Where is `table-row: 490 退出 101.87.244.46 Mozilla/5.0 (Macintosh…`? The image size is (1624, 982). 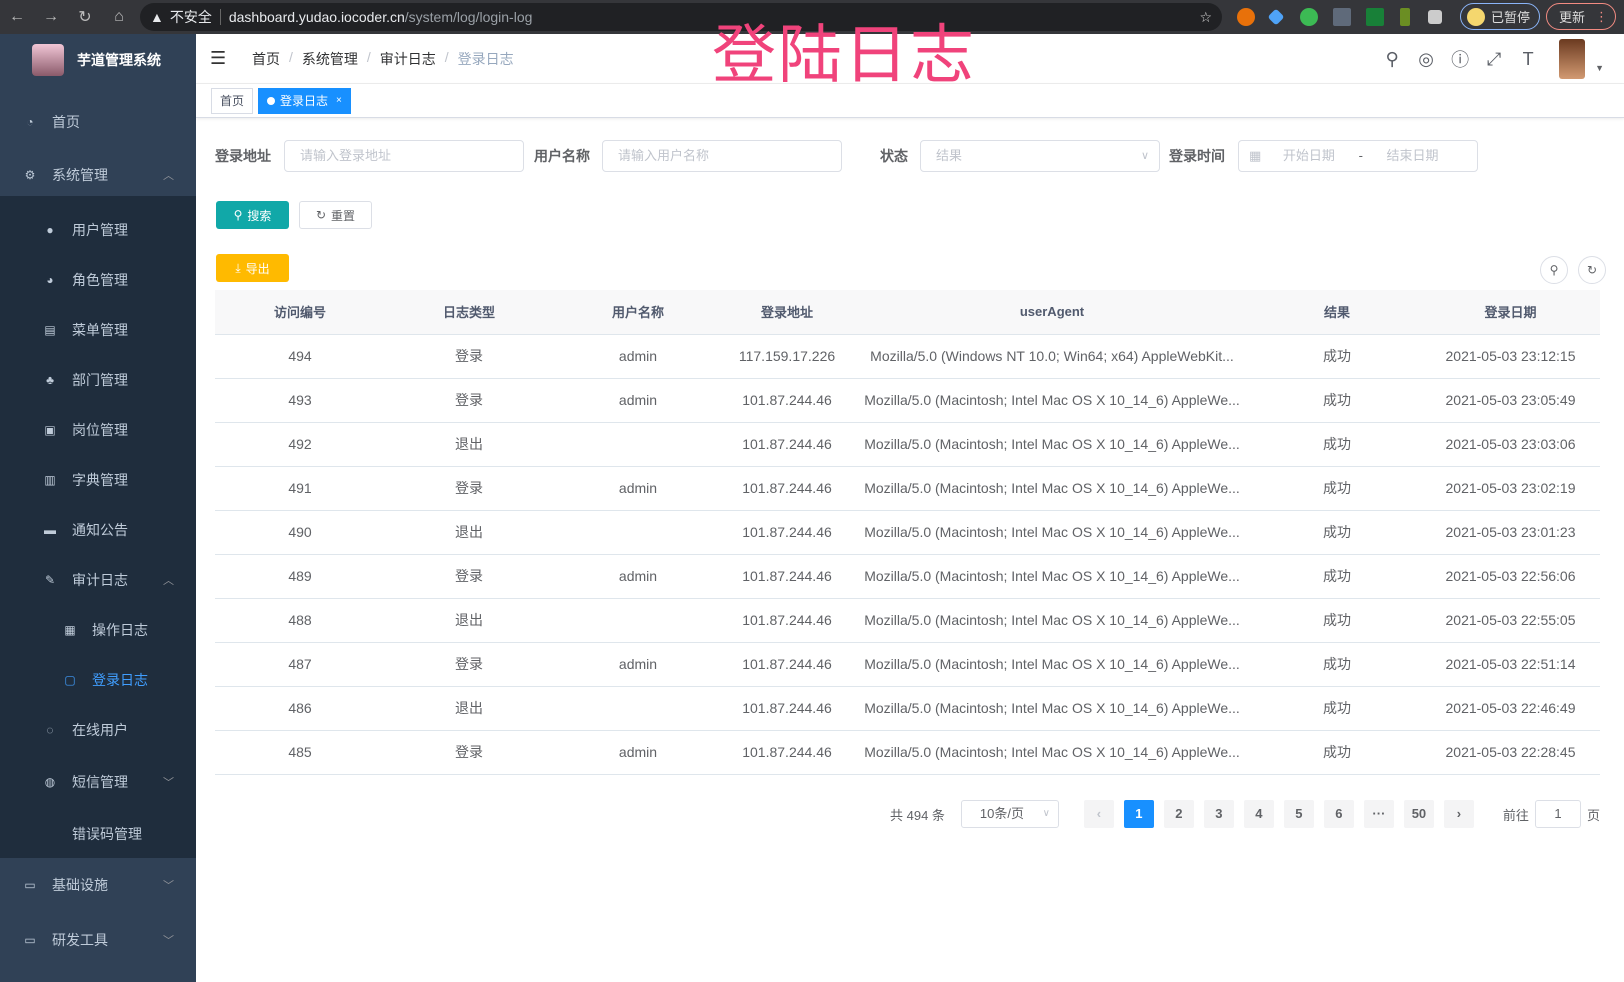
table-row: 490 退出 101.87.244.46 Mozilla/5.0 (Macintosh… is located at coordinates (907, 532).